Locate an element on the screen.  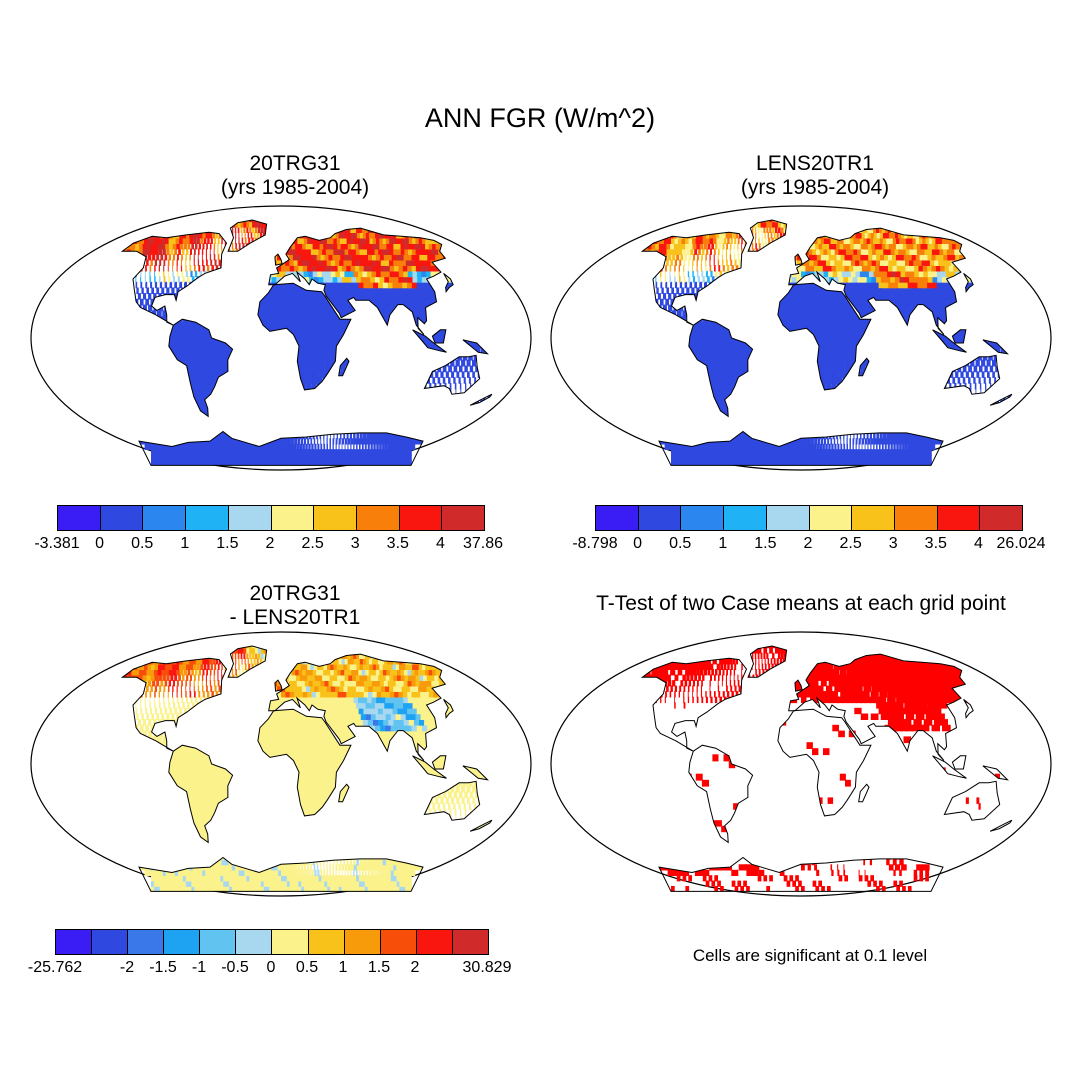
panel-1-title-line2: (yrs 1985-2004) is located at coordinates (295, 187).